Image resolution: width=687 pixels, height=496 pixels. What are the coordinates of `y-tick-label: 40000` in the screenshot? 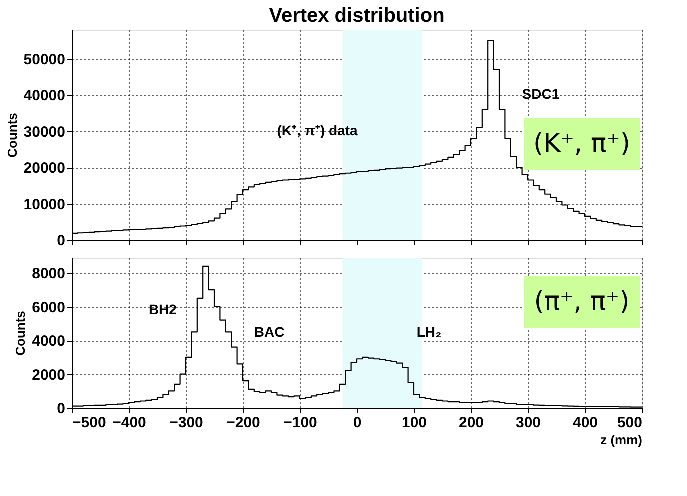 It's located at (45, 96).